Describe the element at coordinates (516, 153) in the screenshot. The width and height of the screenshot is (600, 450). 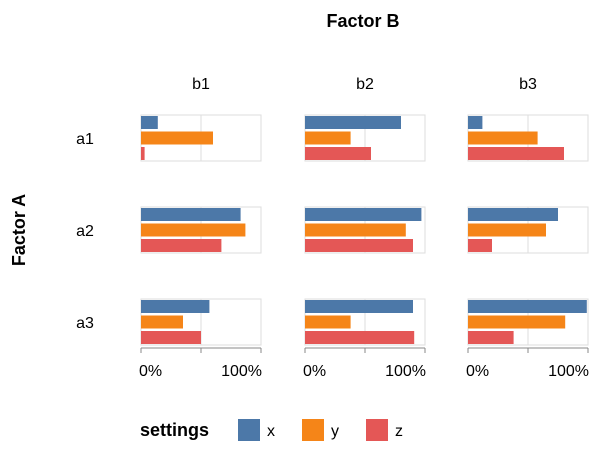
I see `bar-a1-b3-z` at that location.